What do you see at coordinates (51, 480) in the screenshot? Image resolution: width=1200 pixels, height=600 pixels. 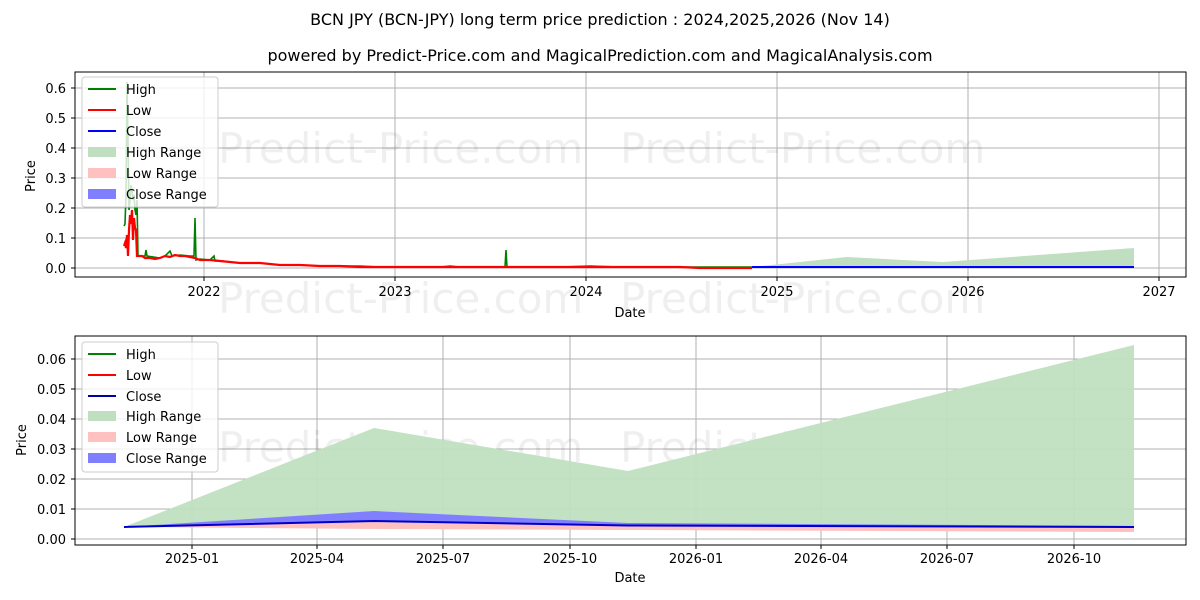 I see `y-tick-label: 0.02` at bounding box center [51, 480].